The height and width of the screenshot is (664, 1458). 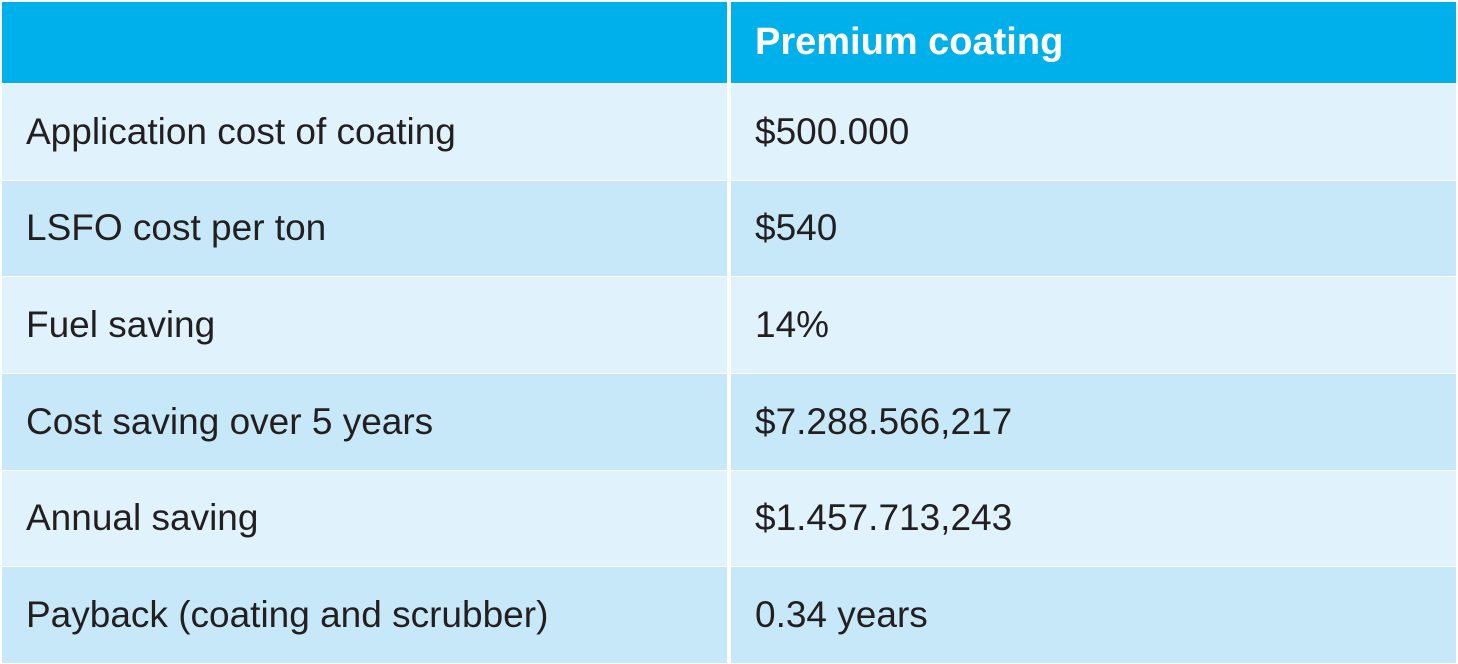 I want to click on row-label: Fuel saving, so click(x=364, y=325).